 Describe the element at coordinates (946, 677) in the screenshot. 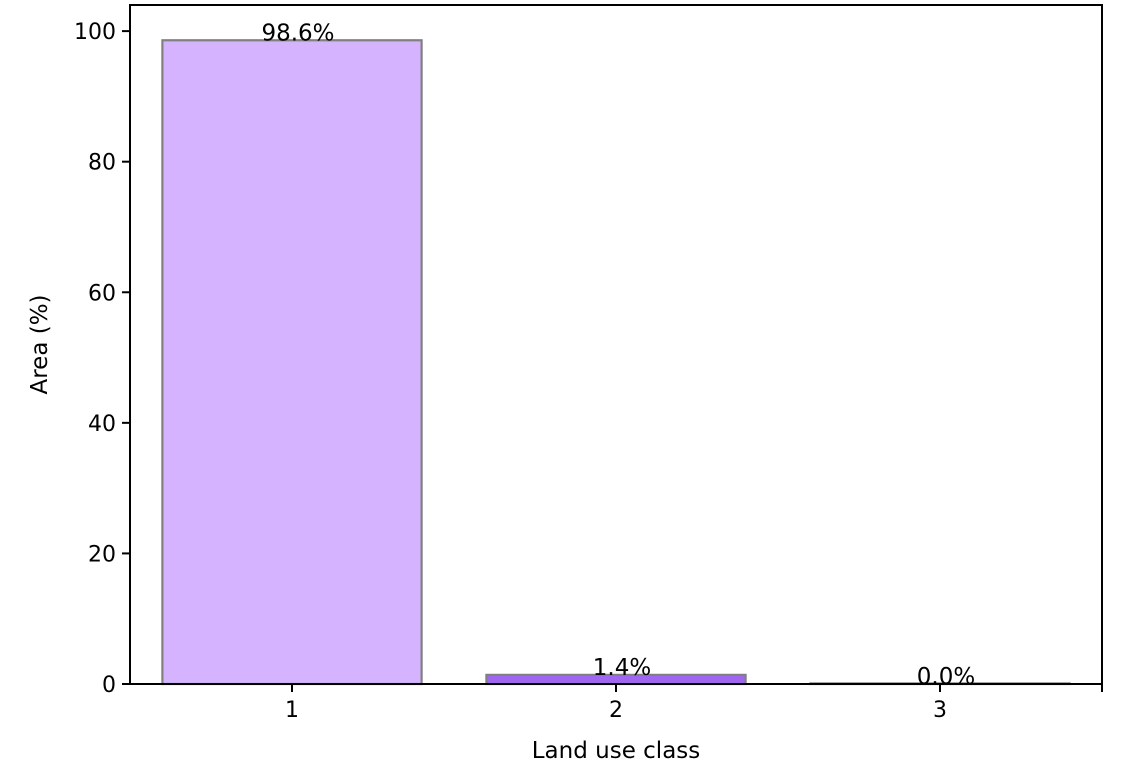

I see `bar-value-label-3: 0.0%` at that location.